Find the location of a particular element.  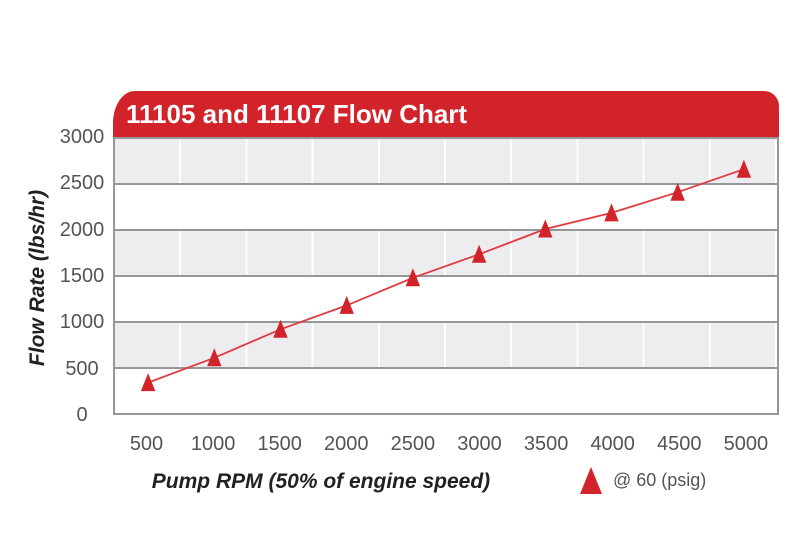

legend-label: @ 60 (psig) is located at coordinates (660, 480).